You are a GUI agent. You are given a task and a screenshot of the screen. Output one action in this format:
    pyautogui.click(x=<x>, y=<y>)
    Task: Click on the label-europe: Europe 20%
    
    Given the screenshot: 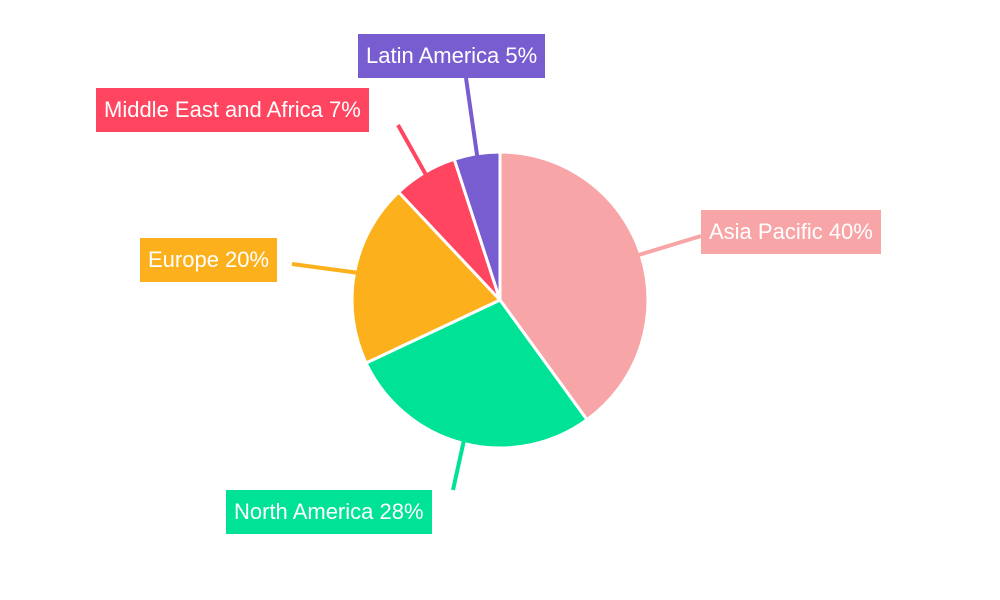 What is the action you would take?
    pyautogui.click(x=209, y=260)
    